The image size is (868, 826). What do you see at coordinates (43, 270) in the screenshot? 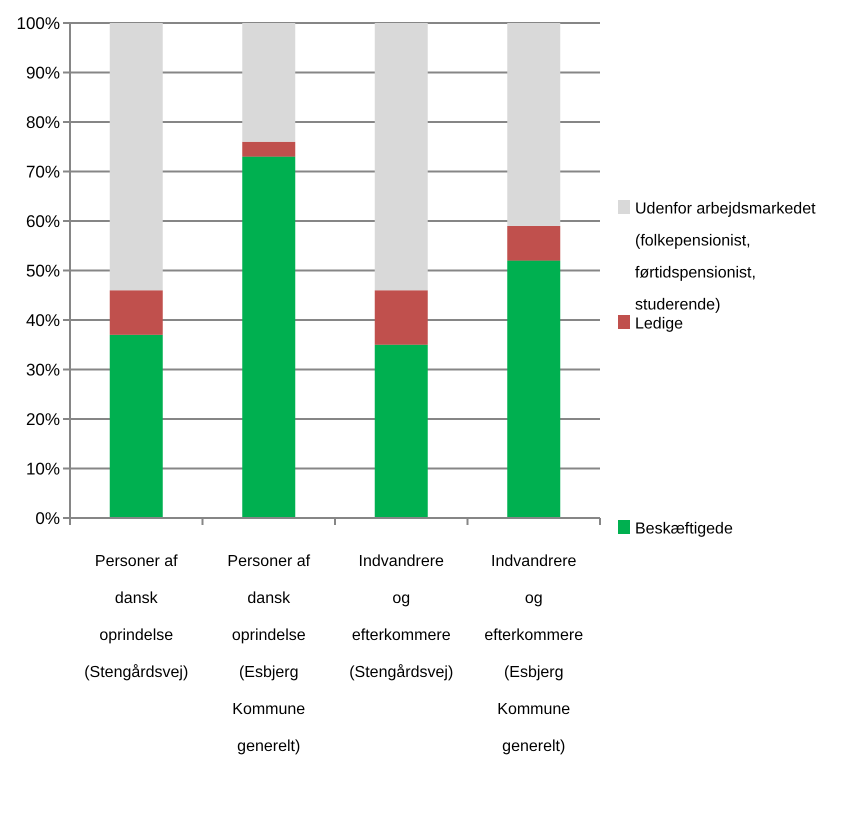
I see `y-tick-label: 50%` at bounding box center [43, 270].